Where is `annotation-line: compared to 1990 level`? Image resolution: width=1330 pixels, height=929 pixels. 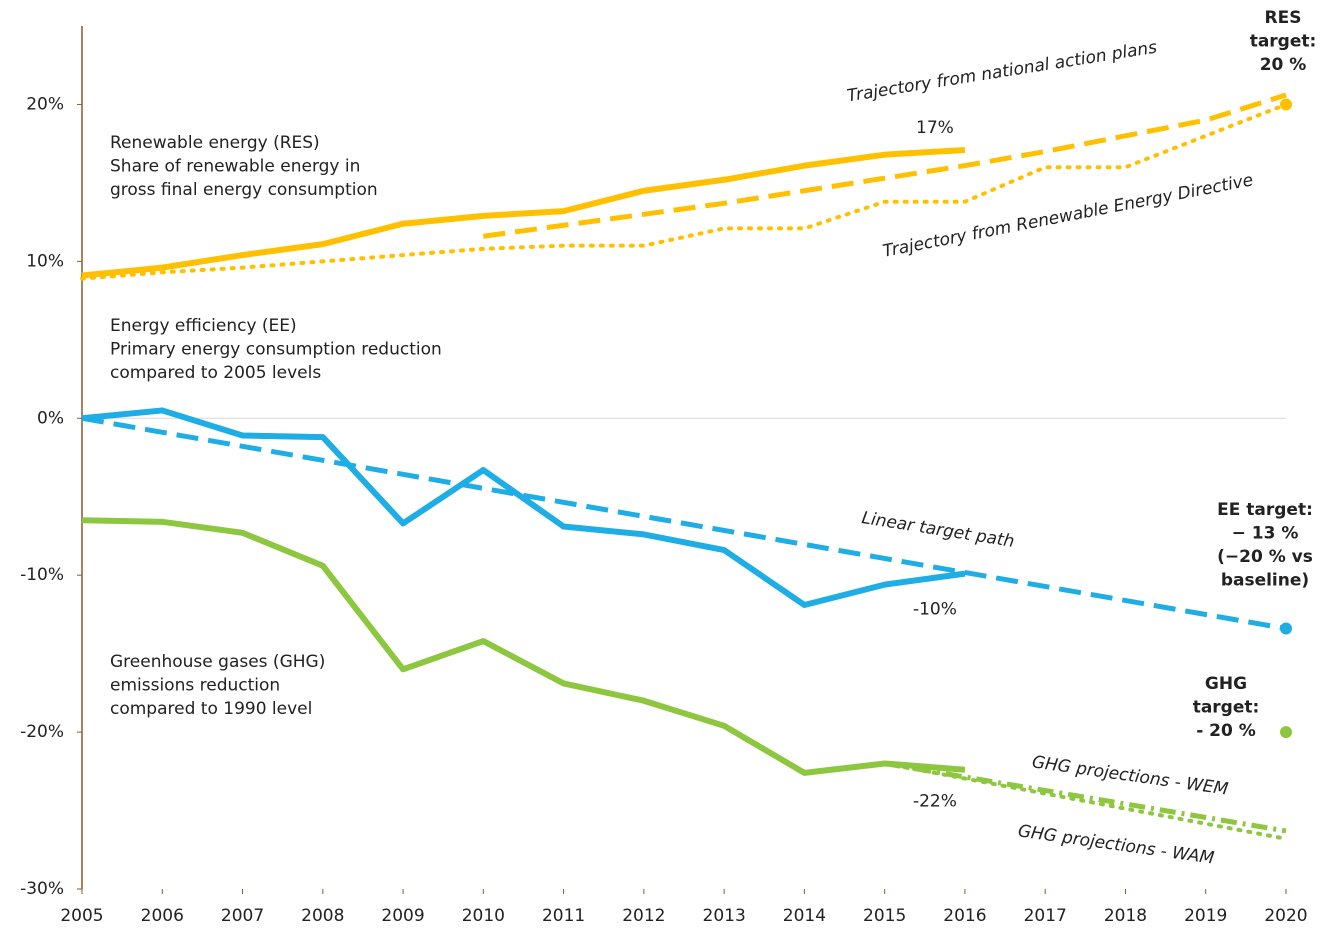 annotation-line: compared to 1990 level is located at coordinates (211, 709).